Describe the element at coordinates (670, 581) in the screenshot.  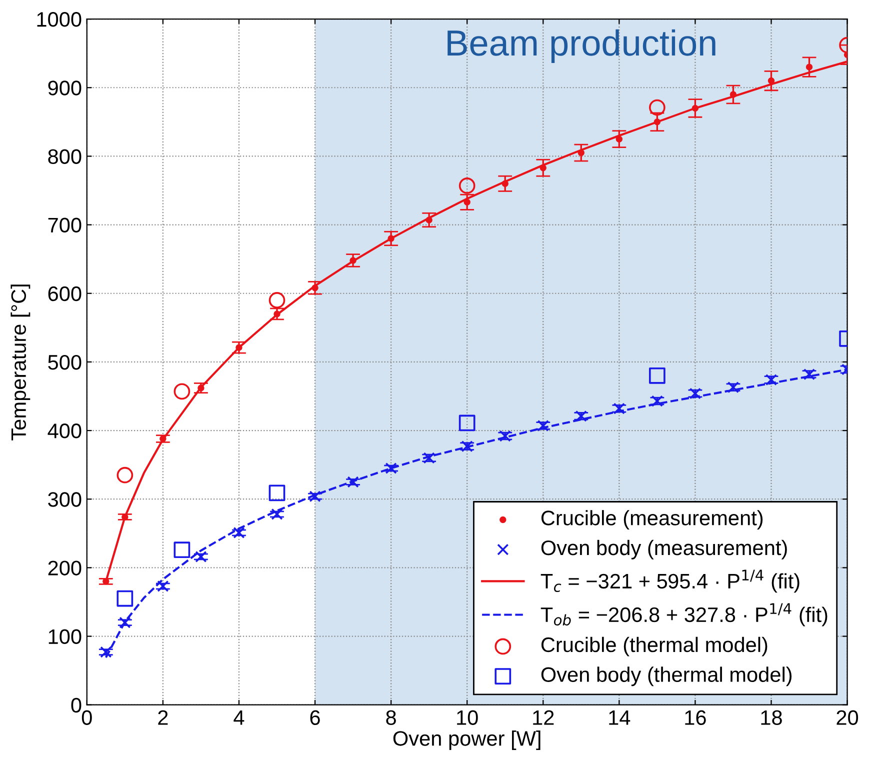
I see `legend-label: T$_{c}$ = −321 + 595.4 · P$^{1/4}$ (fit)` at that location.